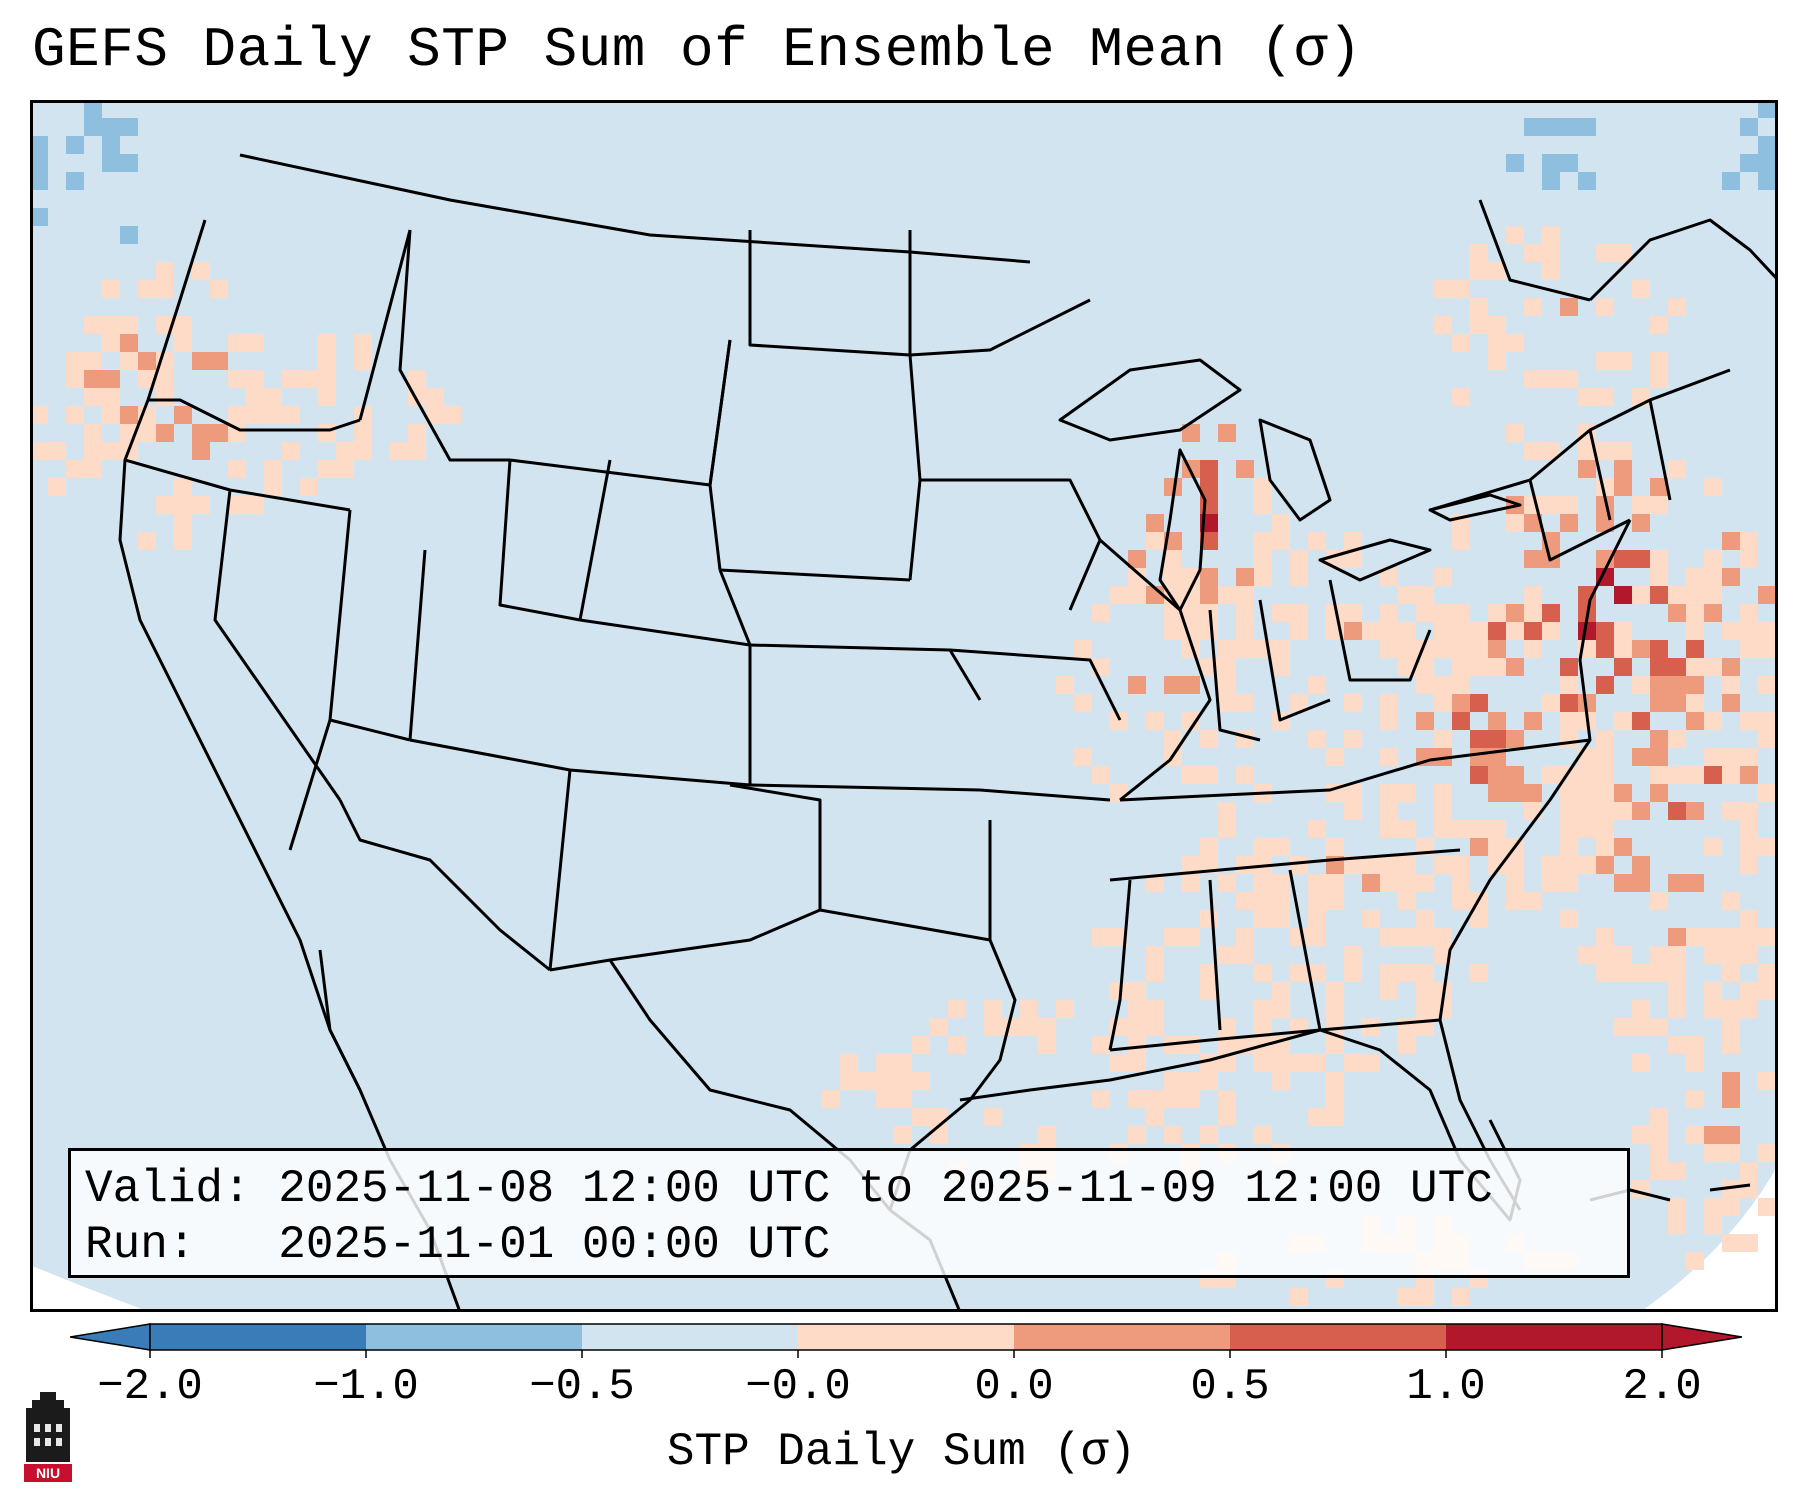 Image resolution: width=1803 pixels, height=1506 pixels. Describe the element at coordinates (798, 1387) in the screenshot. I see `colorbar-tick-label: −0.0` at that location.